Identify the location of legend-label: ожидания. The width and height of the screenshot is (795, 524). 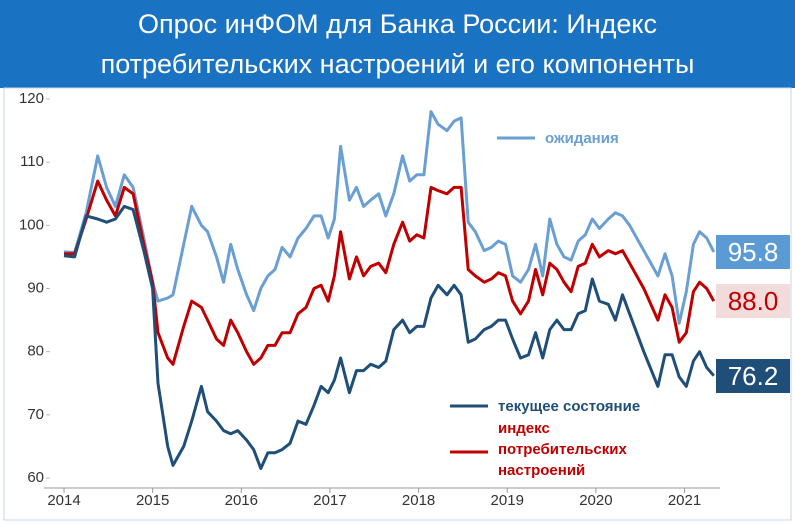
(582, 138).